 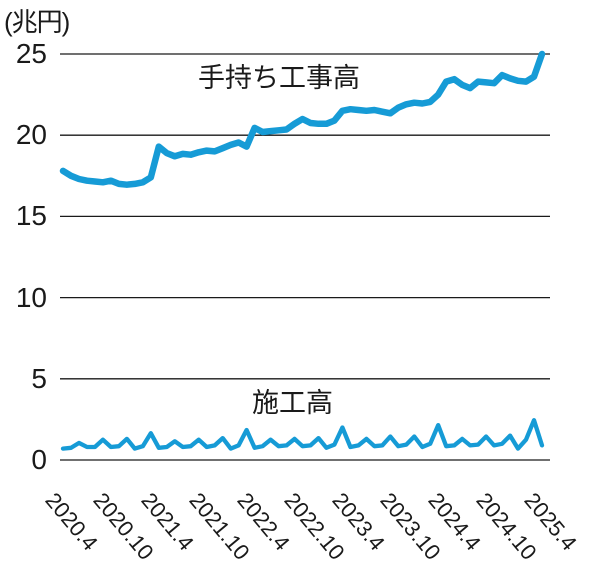 What do you see at coordinates (37, 22) in the screenshot?
I see `y-axis-unit-label: (兆円)` at bounding box center [37, 22].